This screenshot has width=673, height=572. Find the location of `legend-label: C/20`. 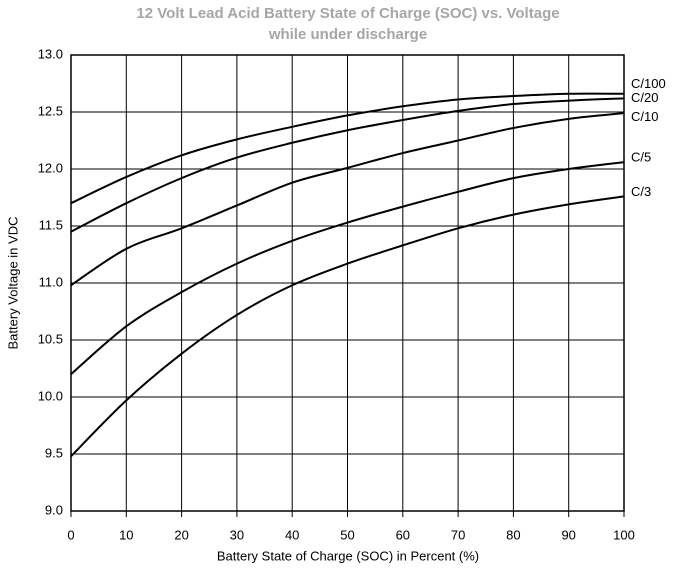

legend-label: C/20 is located at coordinates (644, 97).